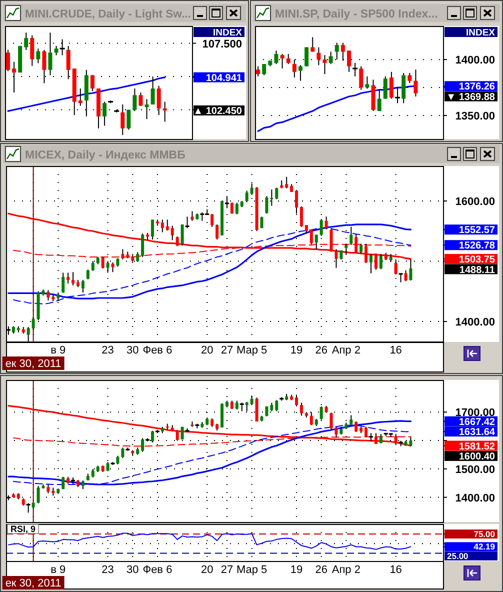 The height and width of the screenshot is (592, 503). What do you see at coordinates (477, 422) in the screenshot?
I see `y-tick-label: 1667.42` at bounding box center [477, 422].